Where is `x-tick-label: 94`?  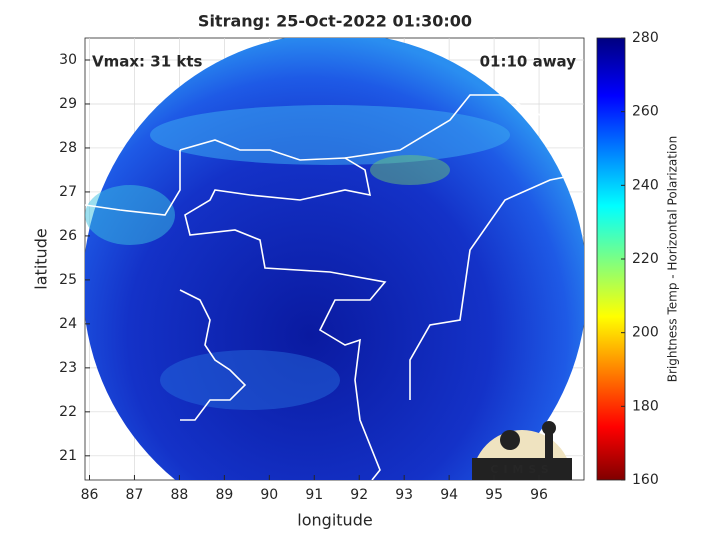 x-tick-label: 94 is located at coordinates (449, 495).